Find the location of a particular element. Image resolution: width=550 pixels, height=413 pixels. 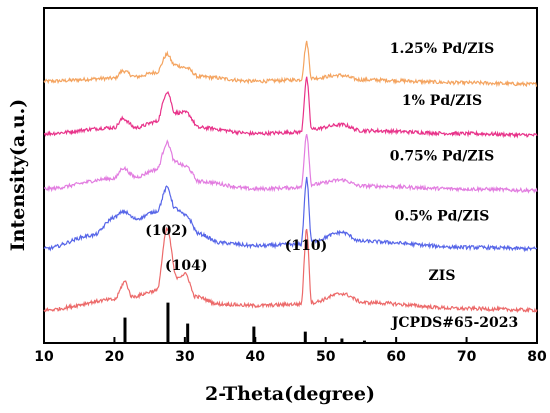

series-label-1: 1% Pd/ZIS is located at coordinates (442, 101).